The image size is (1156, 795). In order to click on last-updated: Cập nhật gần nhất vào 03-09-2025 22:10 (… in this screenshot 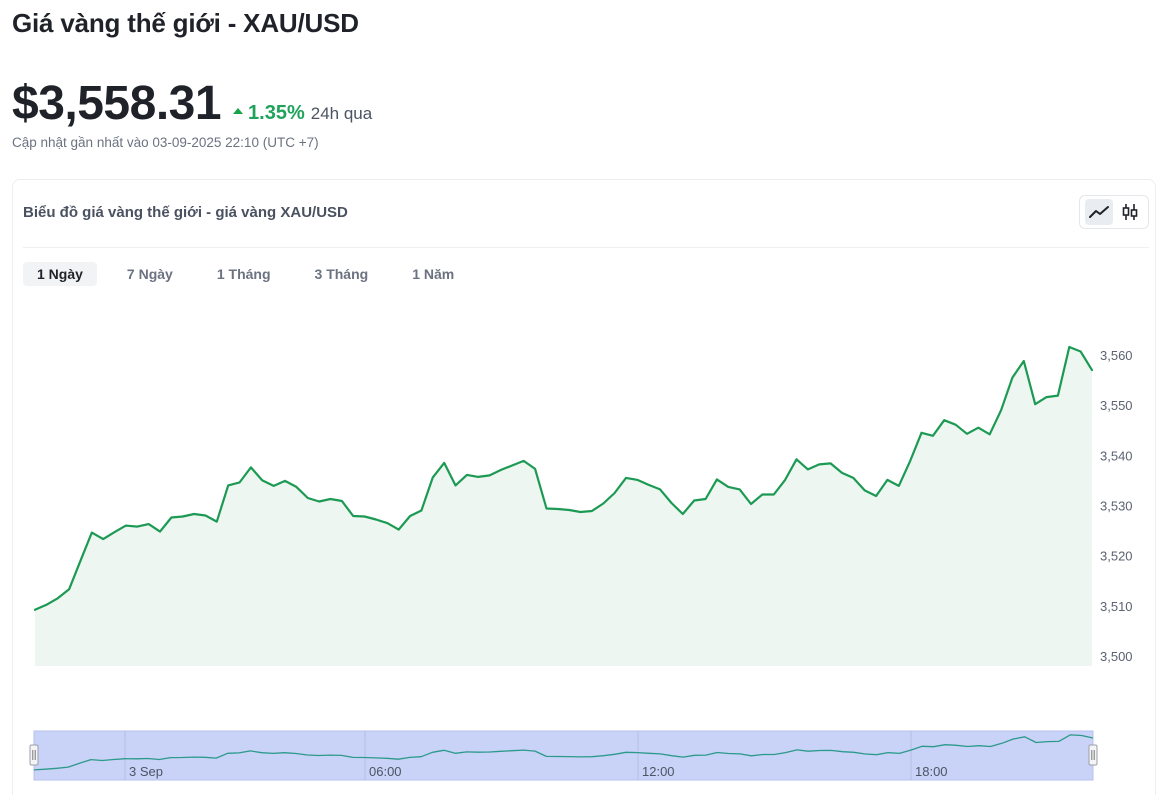, I will do `click(165, 142)`.